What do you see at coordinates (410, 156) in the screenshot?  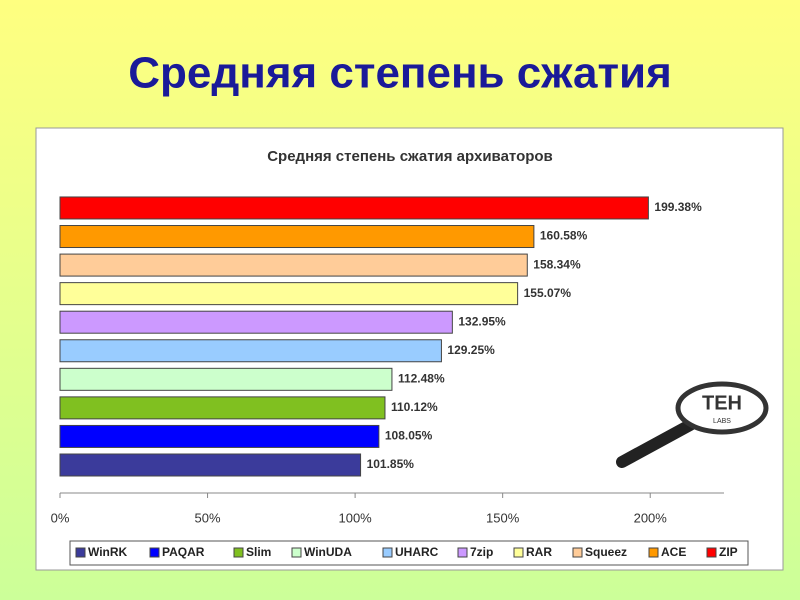 I see `chart-title: Средняя степень сжатия архиваторов` at bounding box center [410, 156].